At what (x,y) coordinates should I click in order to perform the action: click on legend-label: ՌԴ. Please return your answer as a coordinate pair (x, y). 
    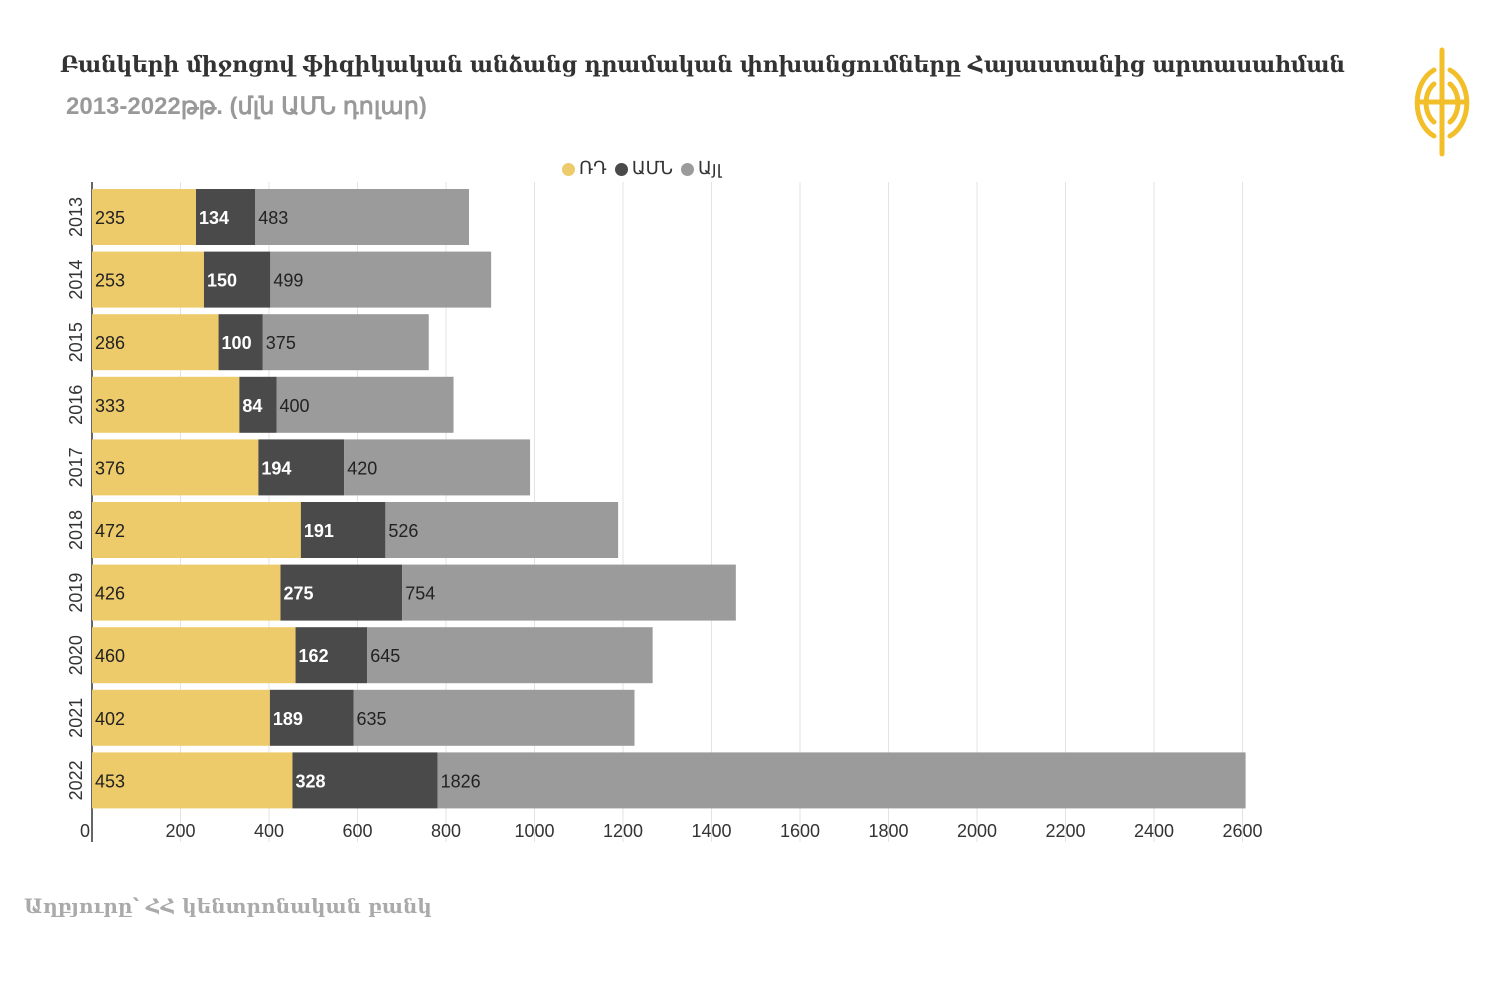
    Looking at the image, I should click on (593, 168).